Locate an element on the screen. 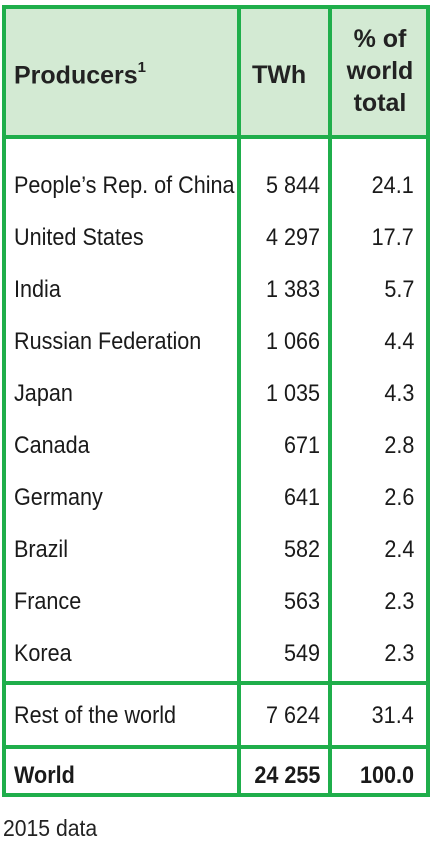 The width and height of the screenshot is (434, 847). producer-name: Germany is located at coordinates (58, 497).